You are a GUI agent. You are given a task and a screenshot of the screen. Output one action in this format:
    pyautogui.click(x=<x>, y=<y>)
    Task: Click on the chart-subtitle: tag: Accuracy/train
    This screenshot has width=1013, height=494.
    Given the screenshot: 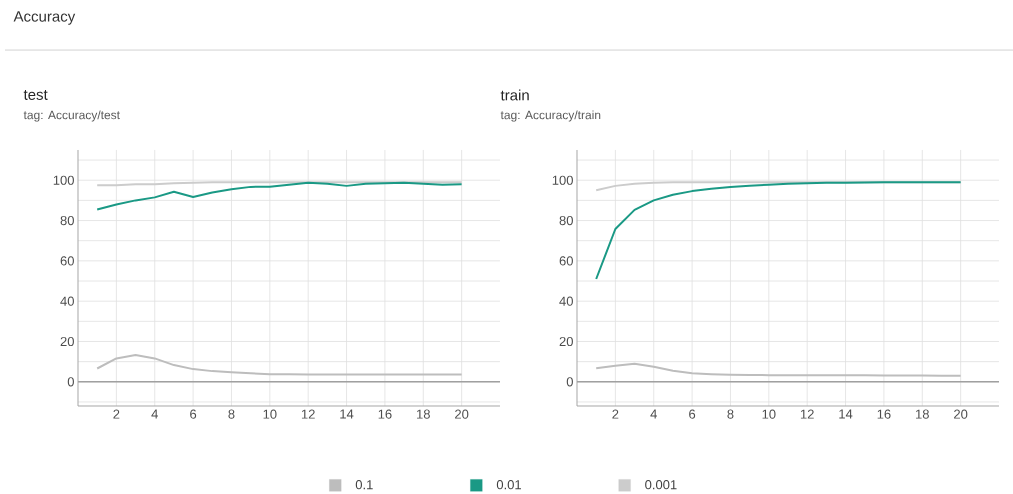 What is the action you would take?
    pyautogui.click(x=550, y=116)
    